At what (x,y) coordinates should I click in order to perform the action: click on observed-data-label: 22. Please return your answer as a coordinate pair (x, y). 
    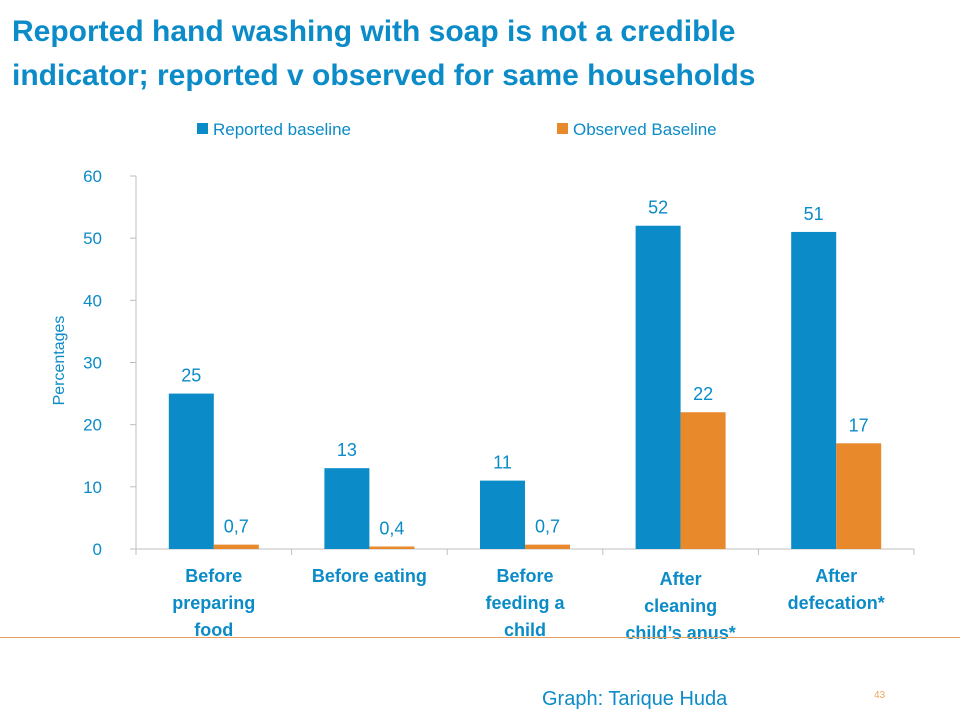
    Looking at the image, I should click on (703, 394).